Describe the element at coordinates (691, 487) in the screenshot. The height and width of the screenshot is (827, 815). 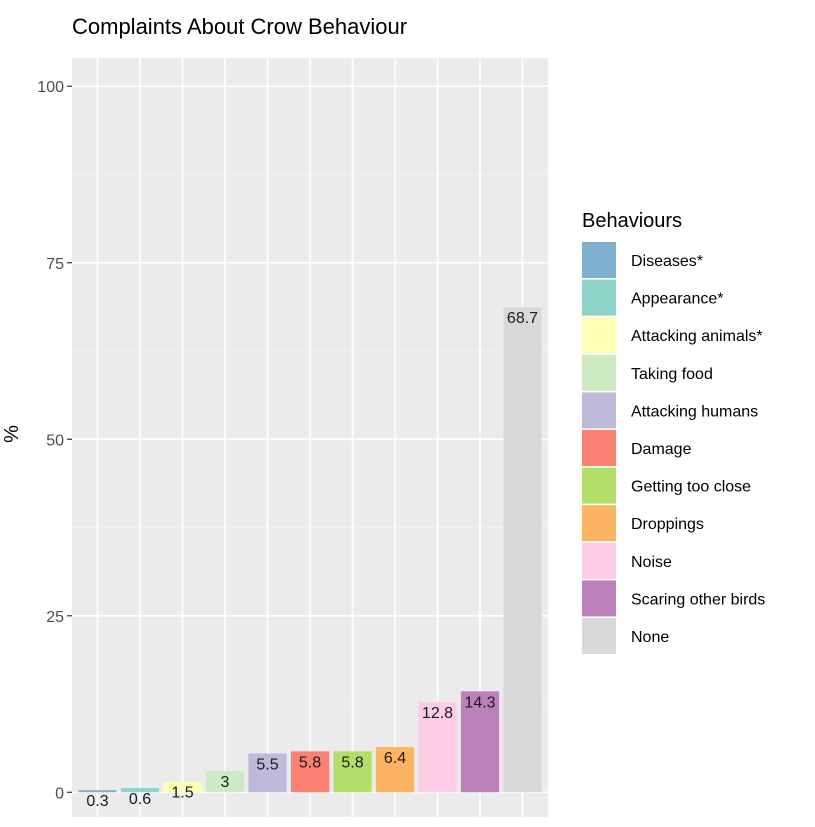
I see `legend-label: Getting too close` at that location.